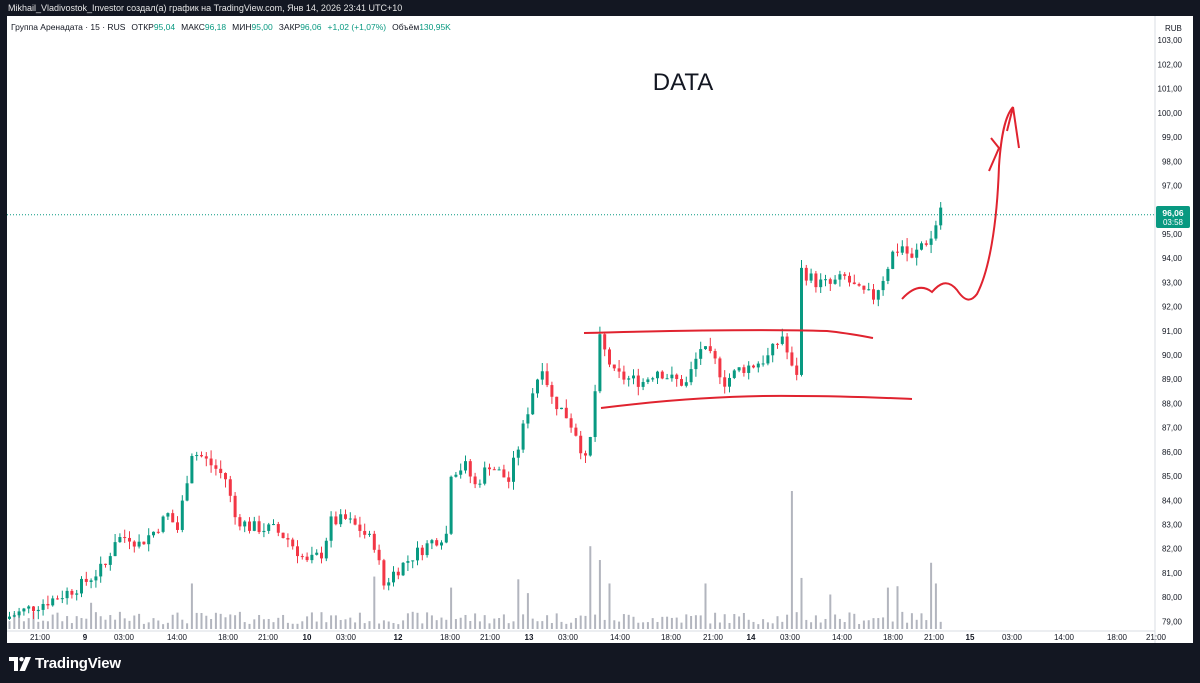  I want to click on change-value: +1,02 (+1,07%), so click(357, 27).